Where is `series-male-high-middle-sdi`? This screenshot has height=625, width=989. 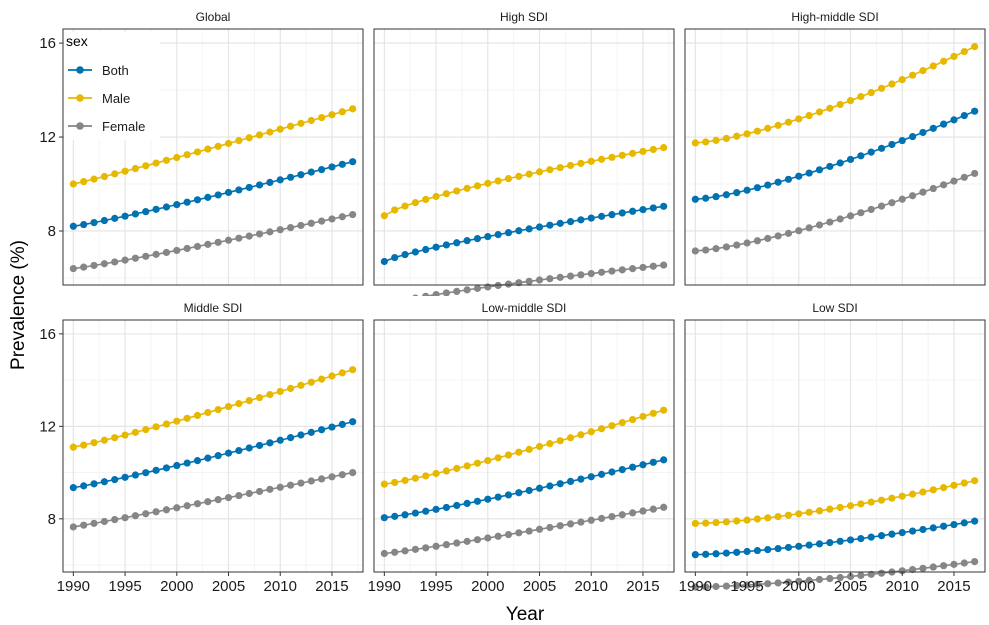
series-male-high-middle-sdi is located at coordinates (835, 95).